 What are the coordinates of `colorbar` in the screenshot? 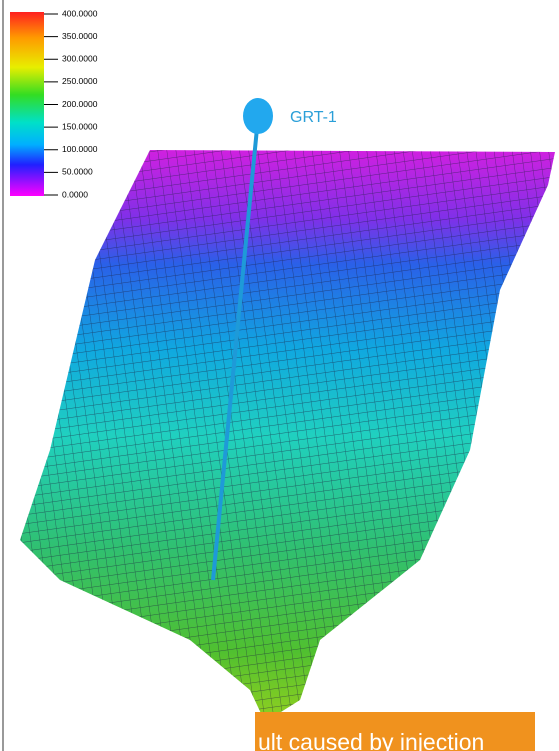 It's located at (27, 104).